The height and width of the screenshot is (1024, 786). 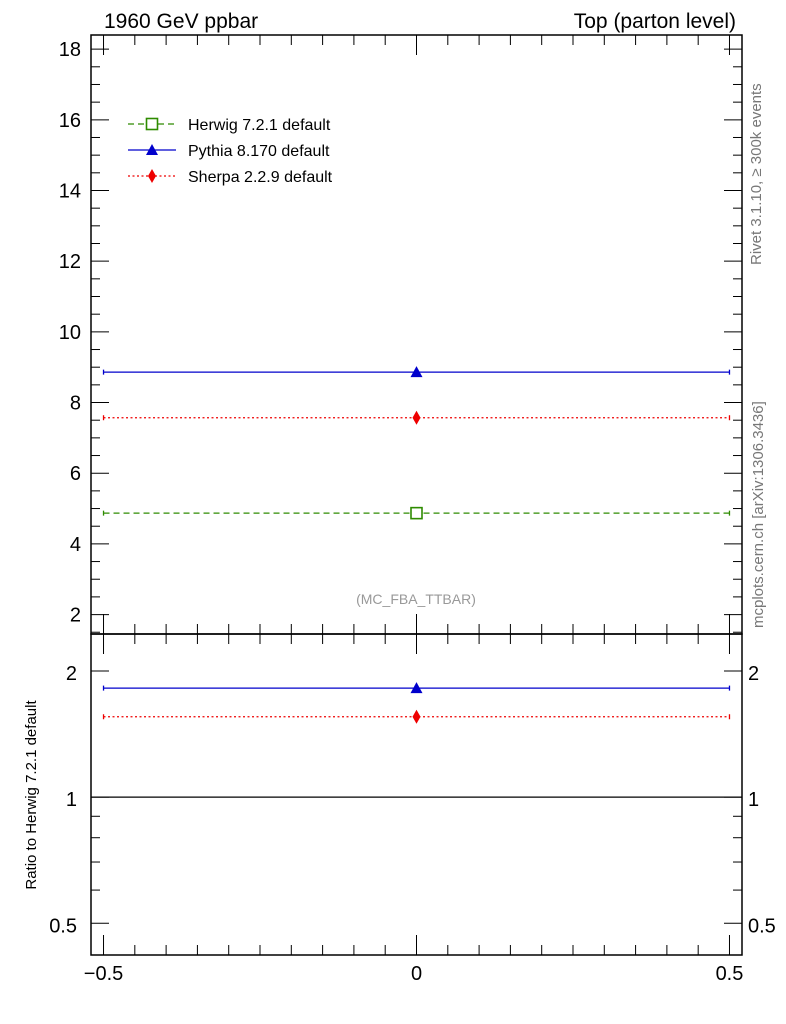 I want to click on x-tick-label: 0.5, so click(x=730, y=974).